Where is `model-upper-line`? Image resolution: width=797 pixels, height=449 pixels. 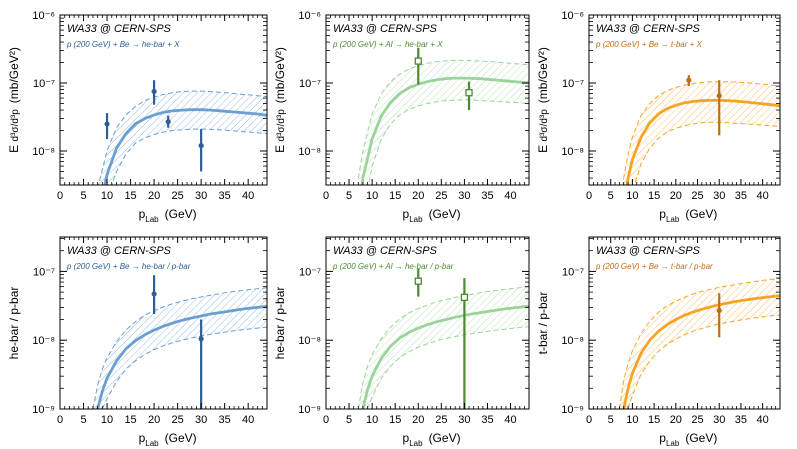 model-upper-line is located at coordinates (179, 348).